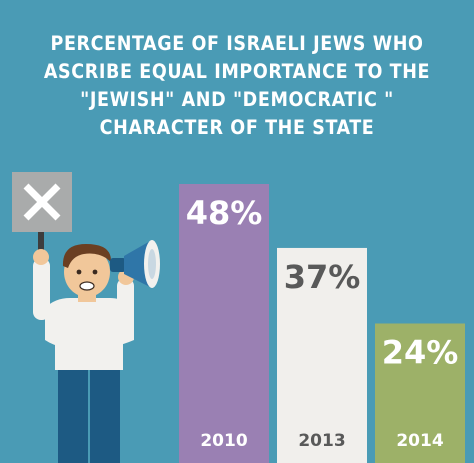  I want to click on x-mark-sign-icon, so click(42, 202).